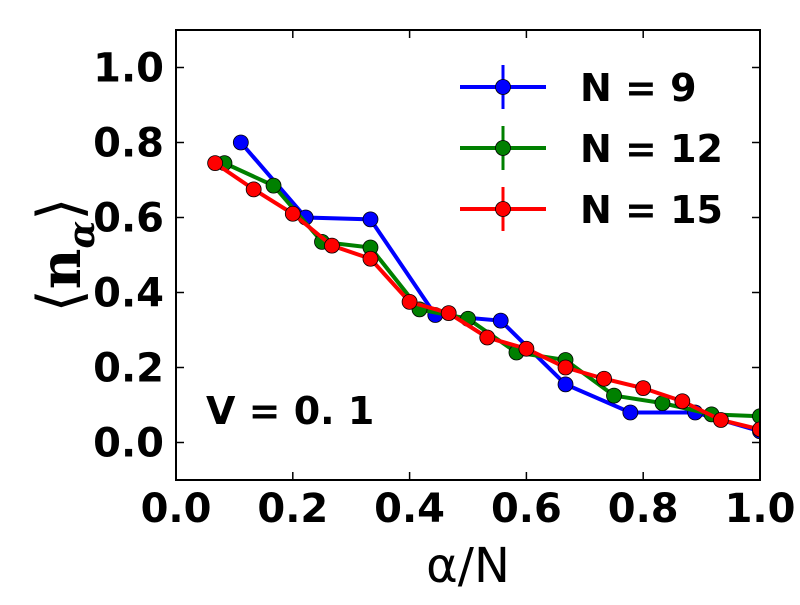 The width and height of the screenshot is (800, 605). What do you see at coordinates (292, 509) in the screenshot?
I see `x-tick-label: 0.2` at bounding box center [292, 509].